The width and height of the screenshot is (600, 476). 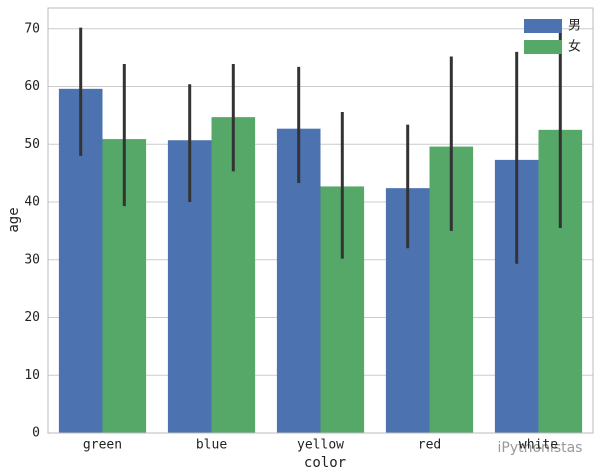 I want to click on x-tick-label: white, so click(x=538, y=445).